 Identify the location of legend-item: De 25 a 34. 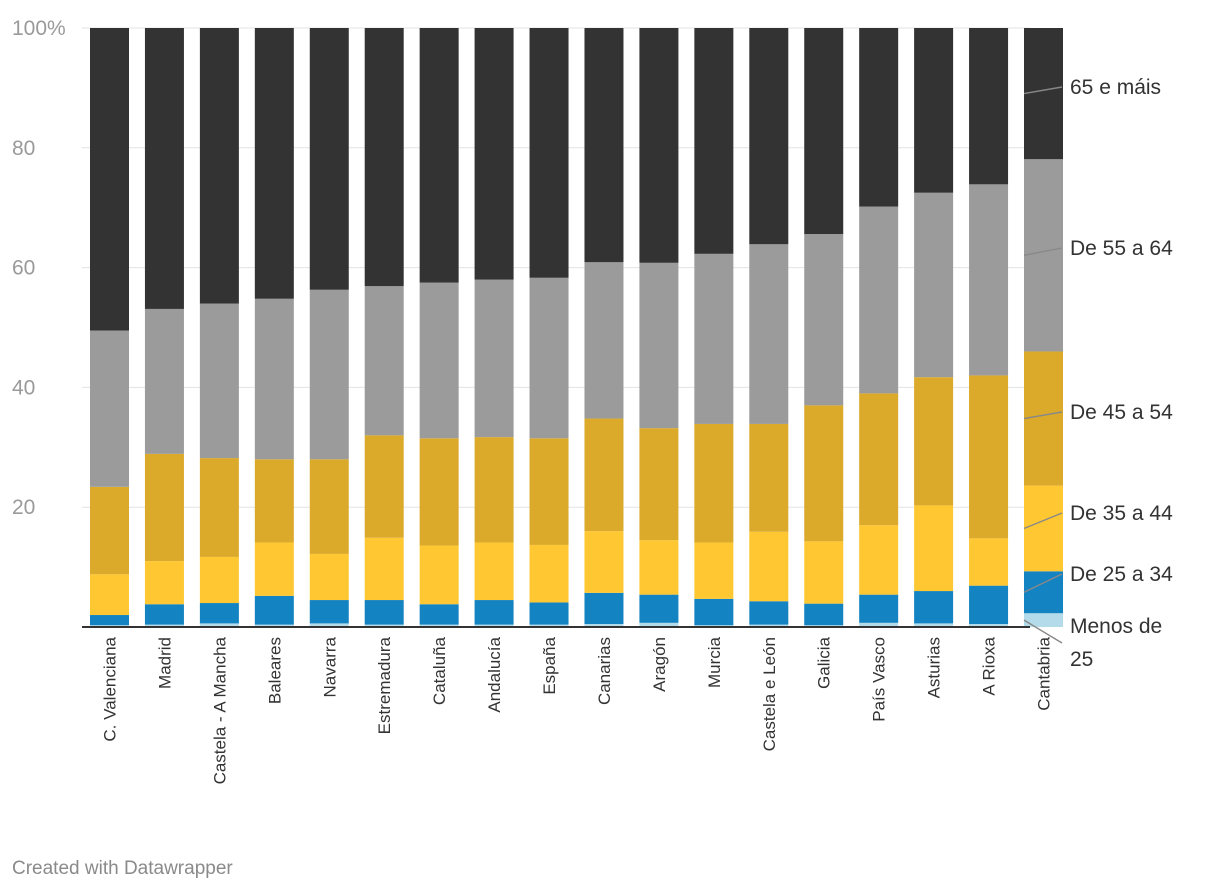
(1098, 578).